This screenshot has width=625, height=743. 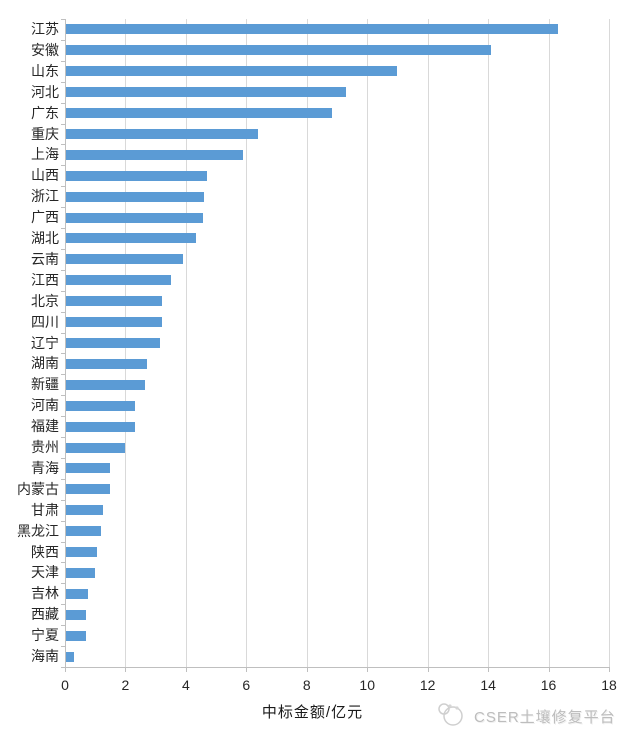 I want to click on y-axis-label: 四川, so click(x=45, y=321).